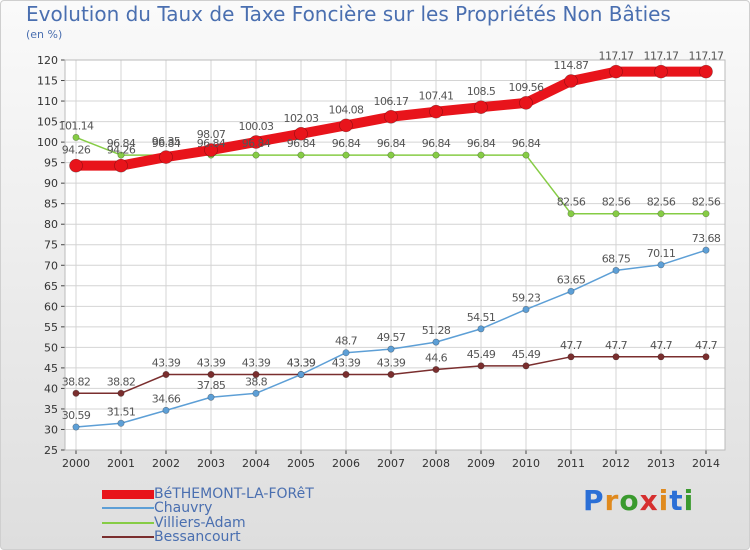  I want to click on data-label-chauvry-2014: 73.68, so click(706, 238).